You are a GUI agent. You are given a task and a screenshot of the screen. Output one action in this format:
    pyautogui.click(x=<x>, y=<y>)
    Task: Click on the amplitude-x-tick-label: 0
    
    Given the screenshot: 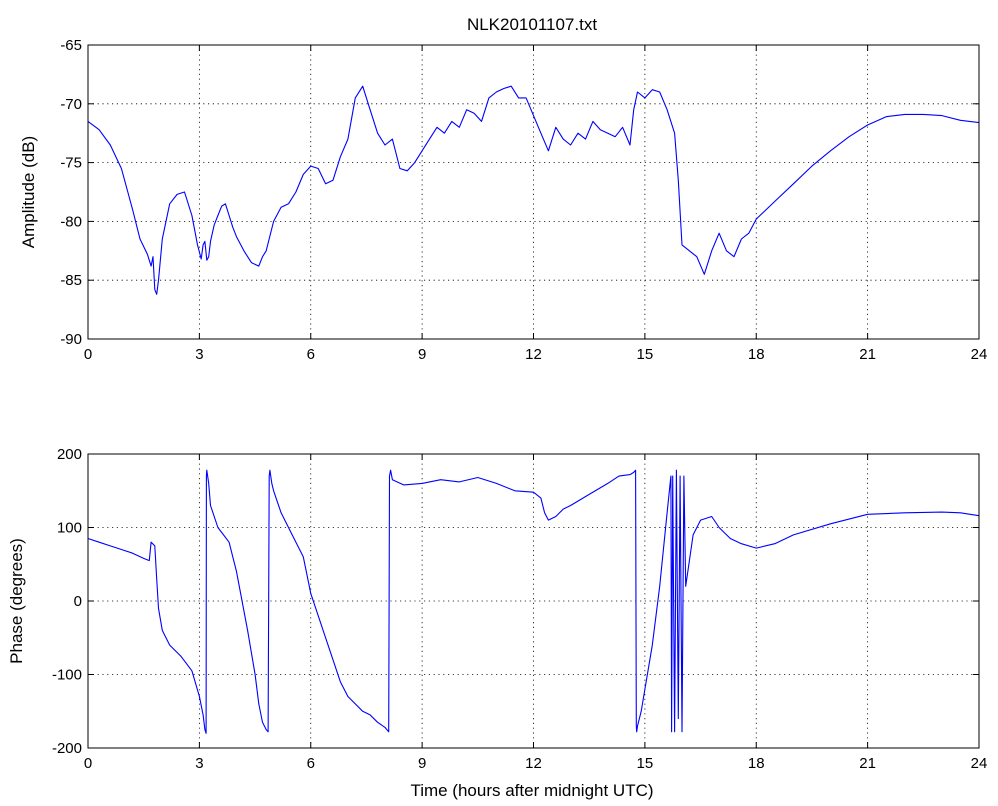 What is the action you would take?
    pyautogui.click(x=88, y=354)
    